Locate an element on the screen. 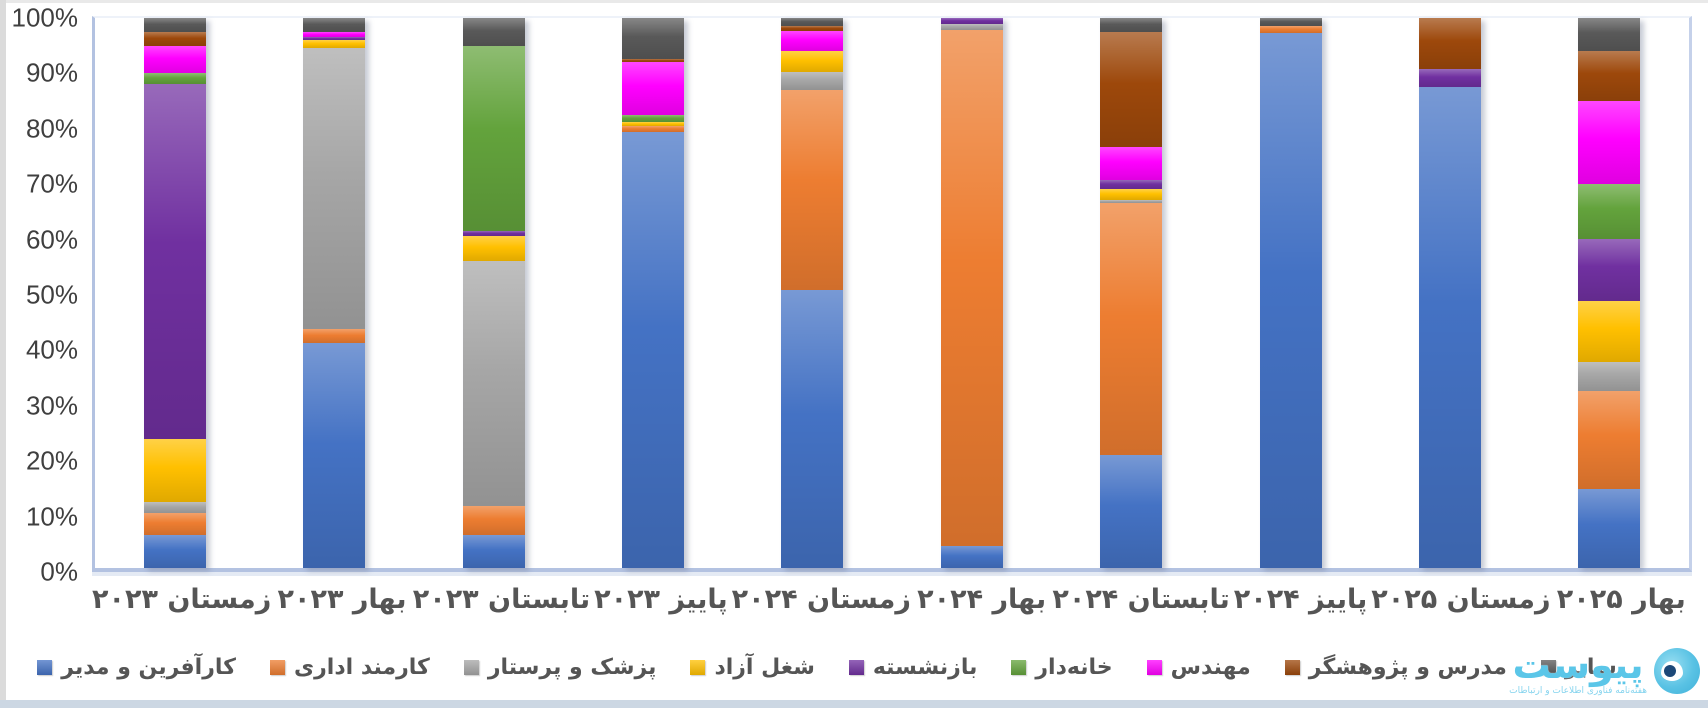 The image size is (1708, 708). legend-label: مهندس is located at coordinates (1210, 667).